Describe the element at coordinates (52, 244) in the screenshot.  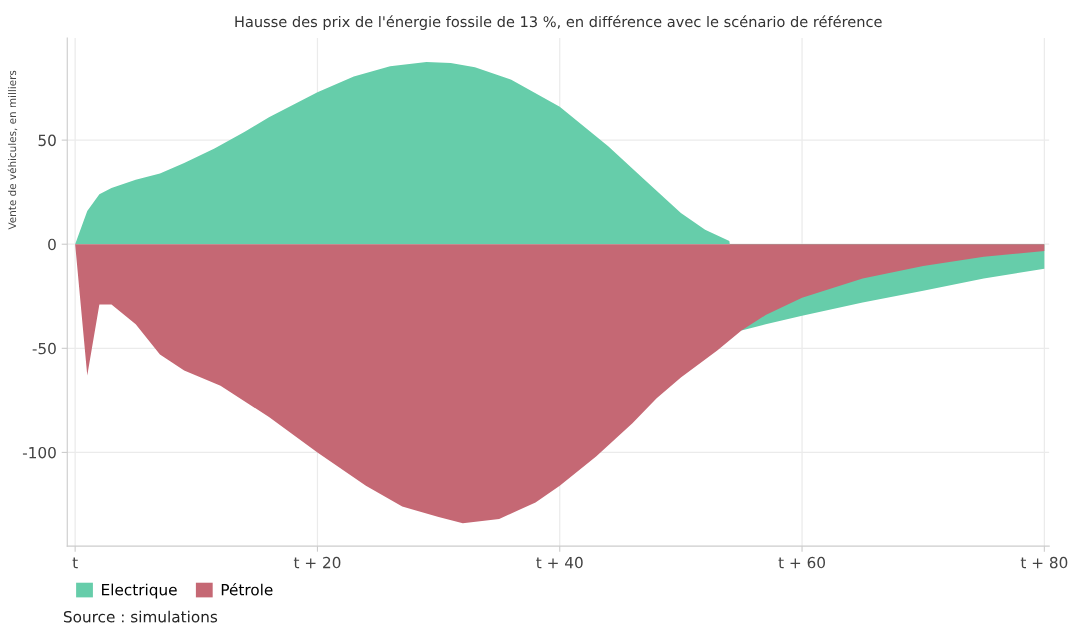
I see `y-tick-label: 0` at that location.